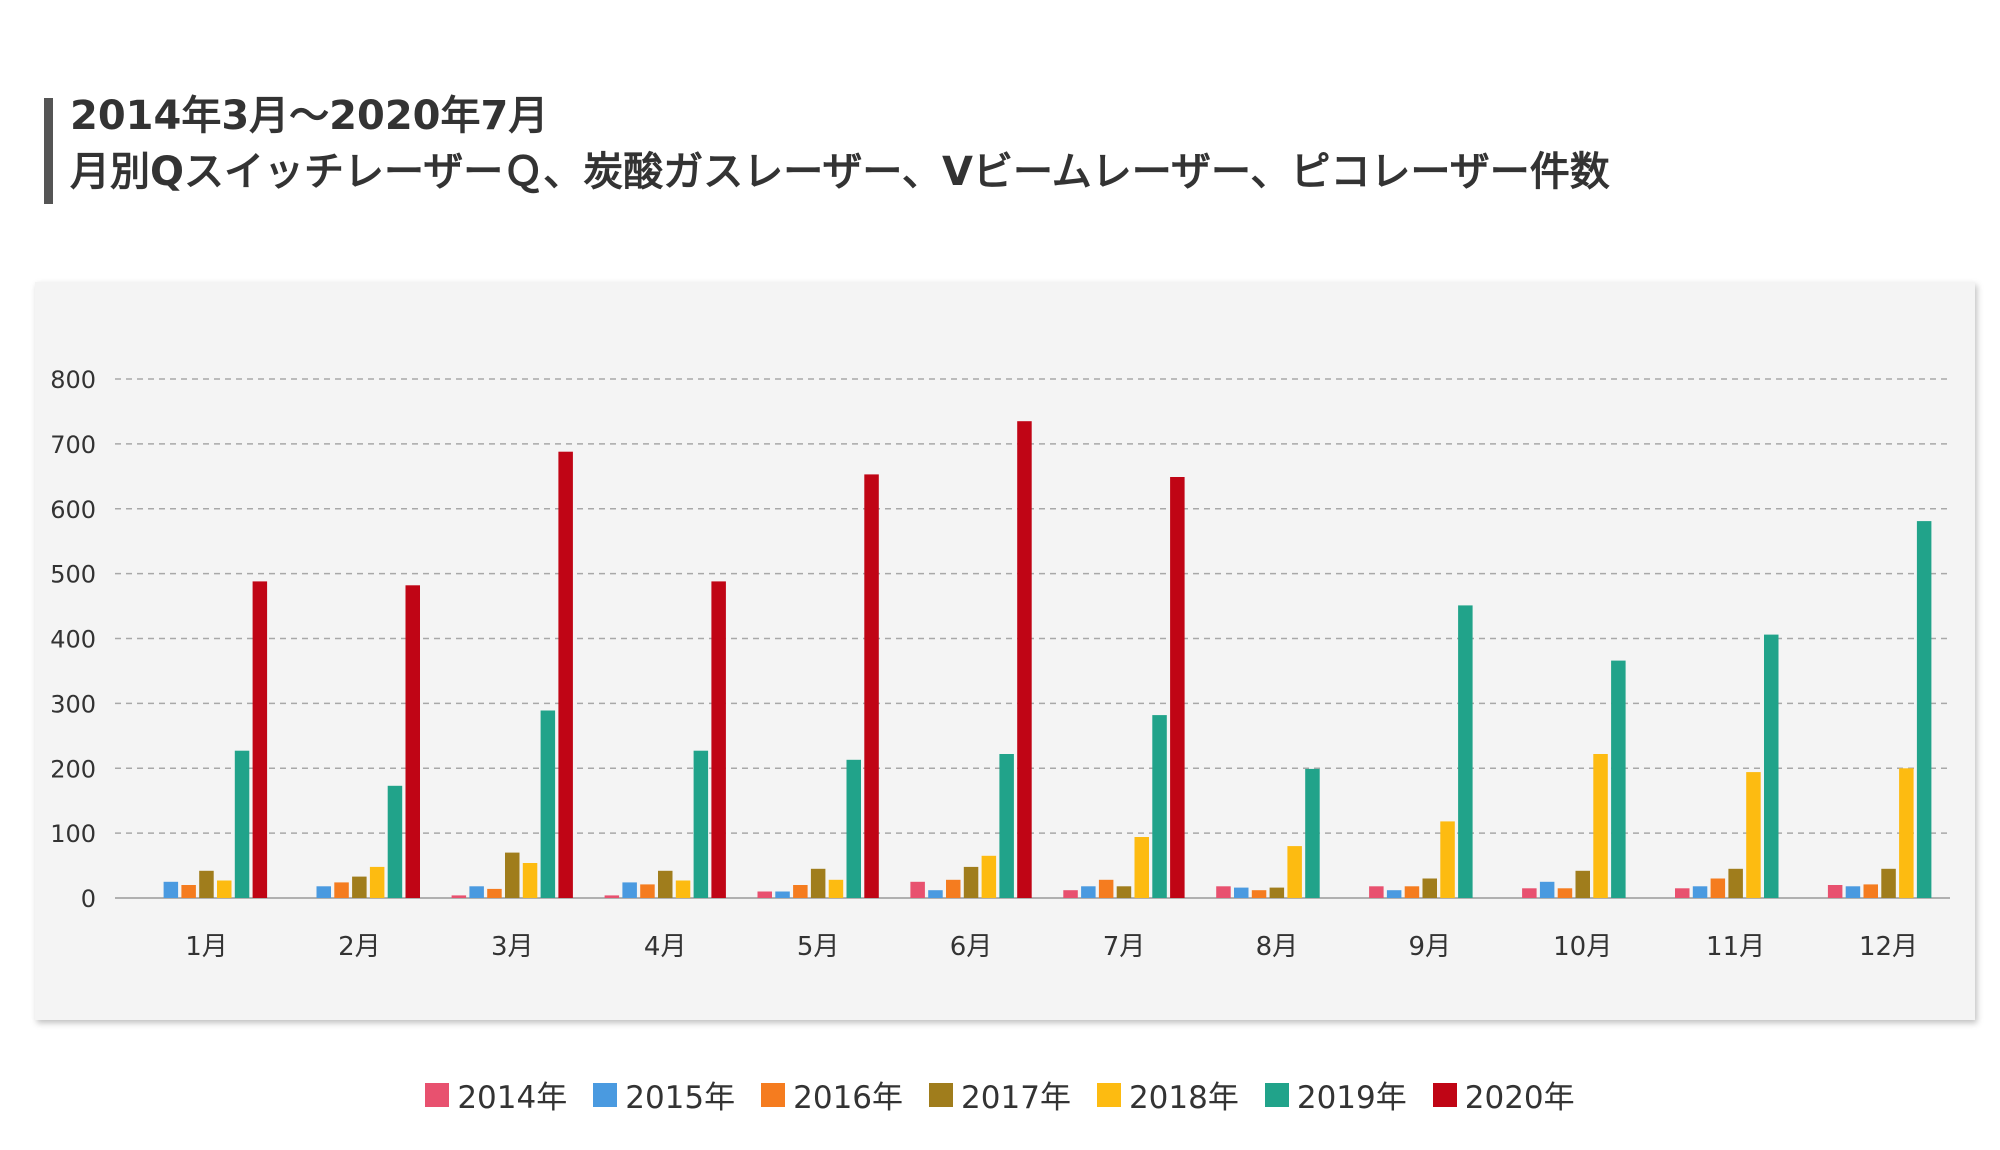  What do you see at coordinates (1183, 1098) in the screenshot?
I see `legend-label: 2018年` at bounding box center [1183, 1098].